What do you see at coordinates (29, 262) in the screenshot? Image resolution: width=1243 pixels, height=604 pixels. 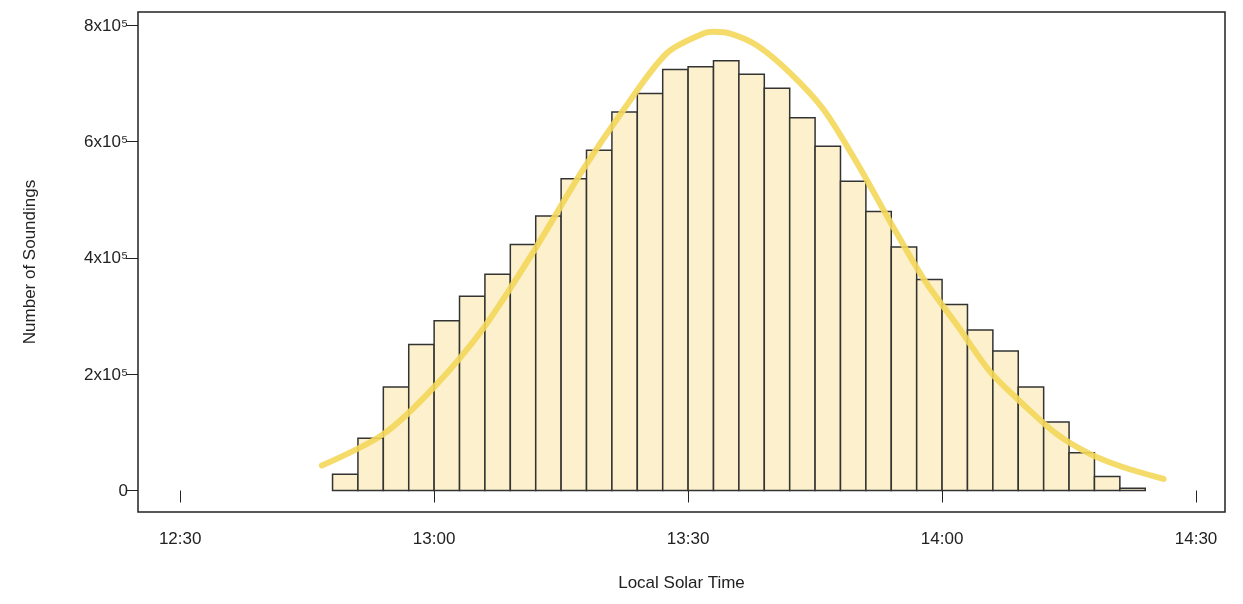 I see `y-axis-title: Number of Soundings` at bounding box center [29, 262].